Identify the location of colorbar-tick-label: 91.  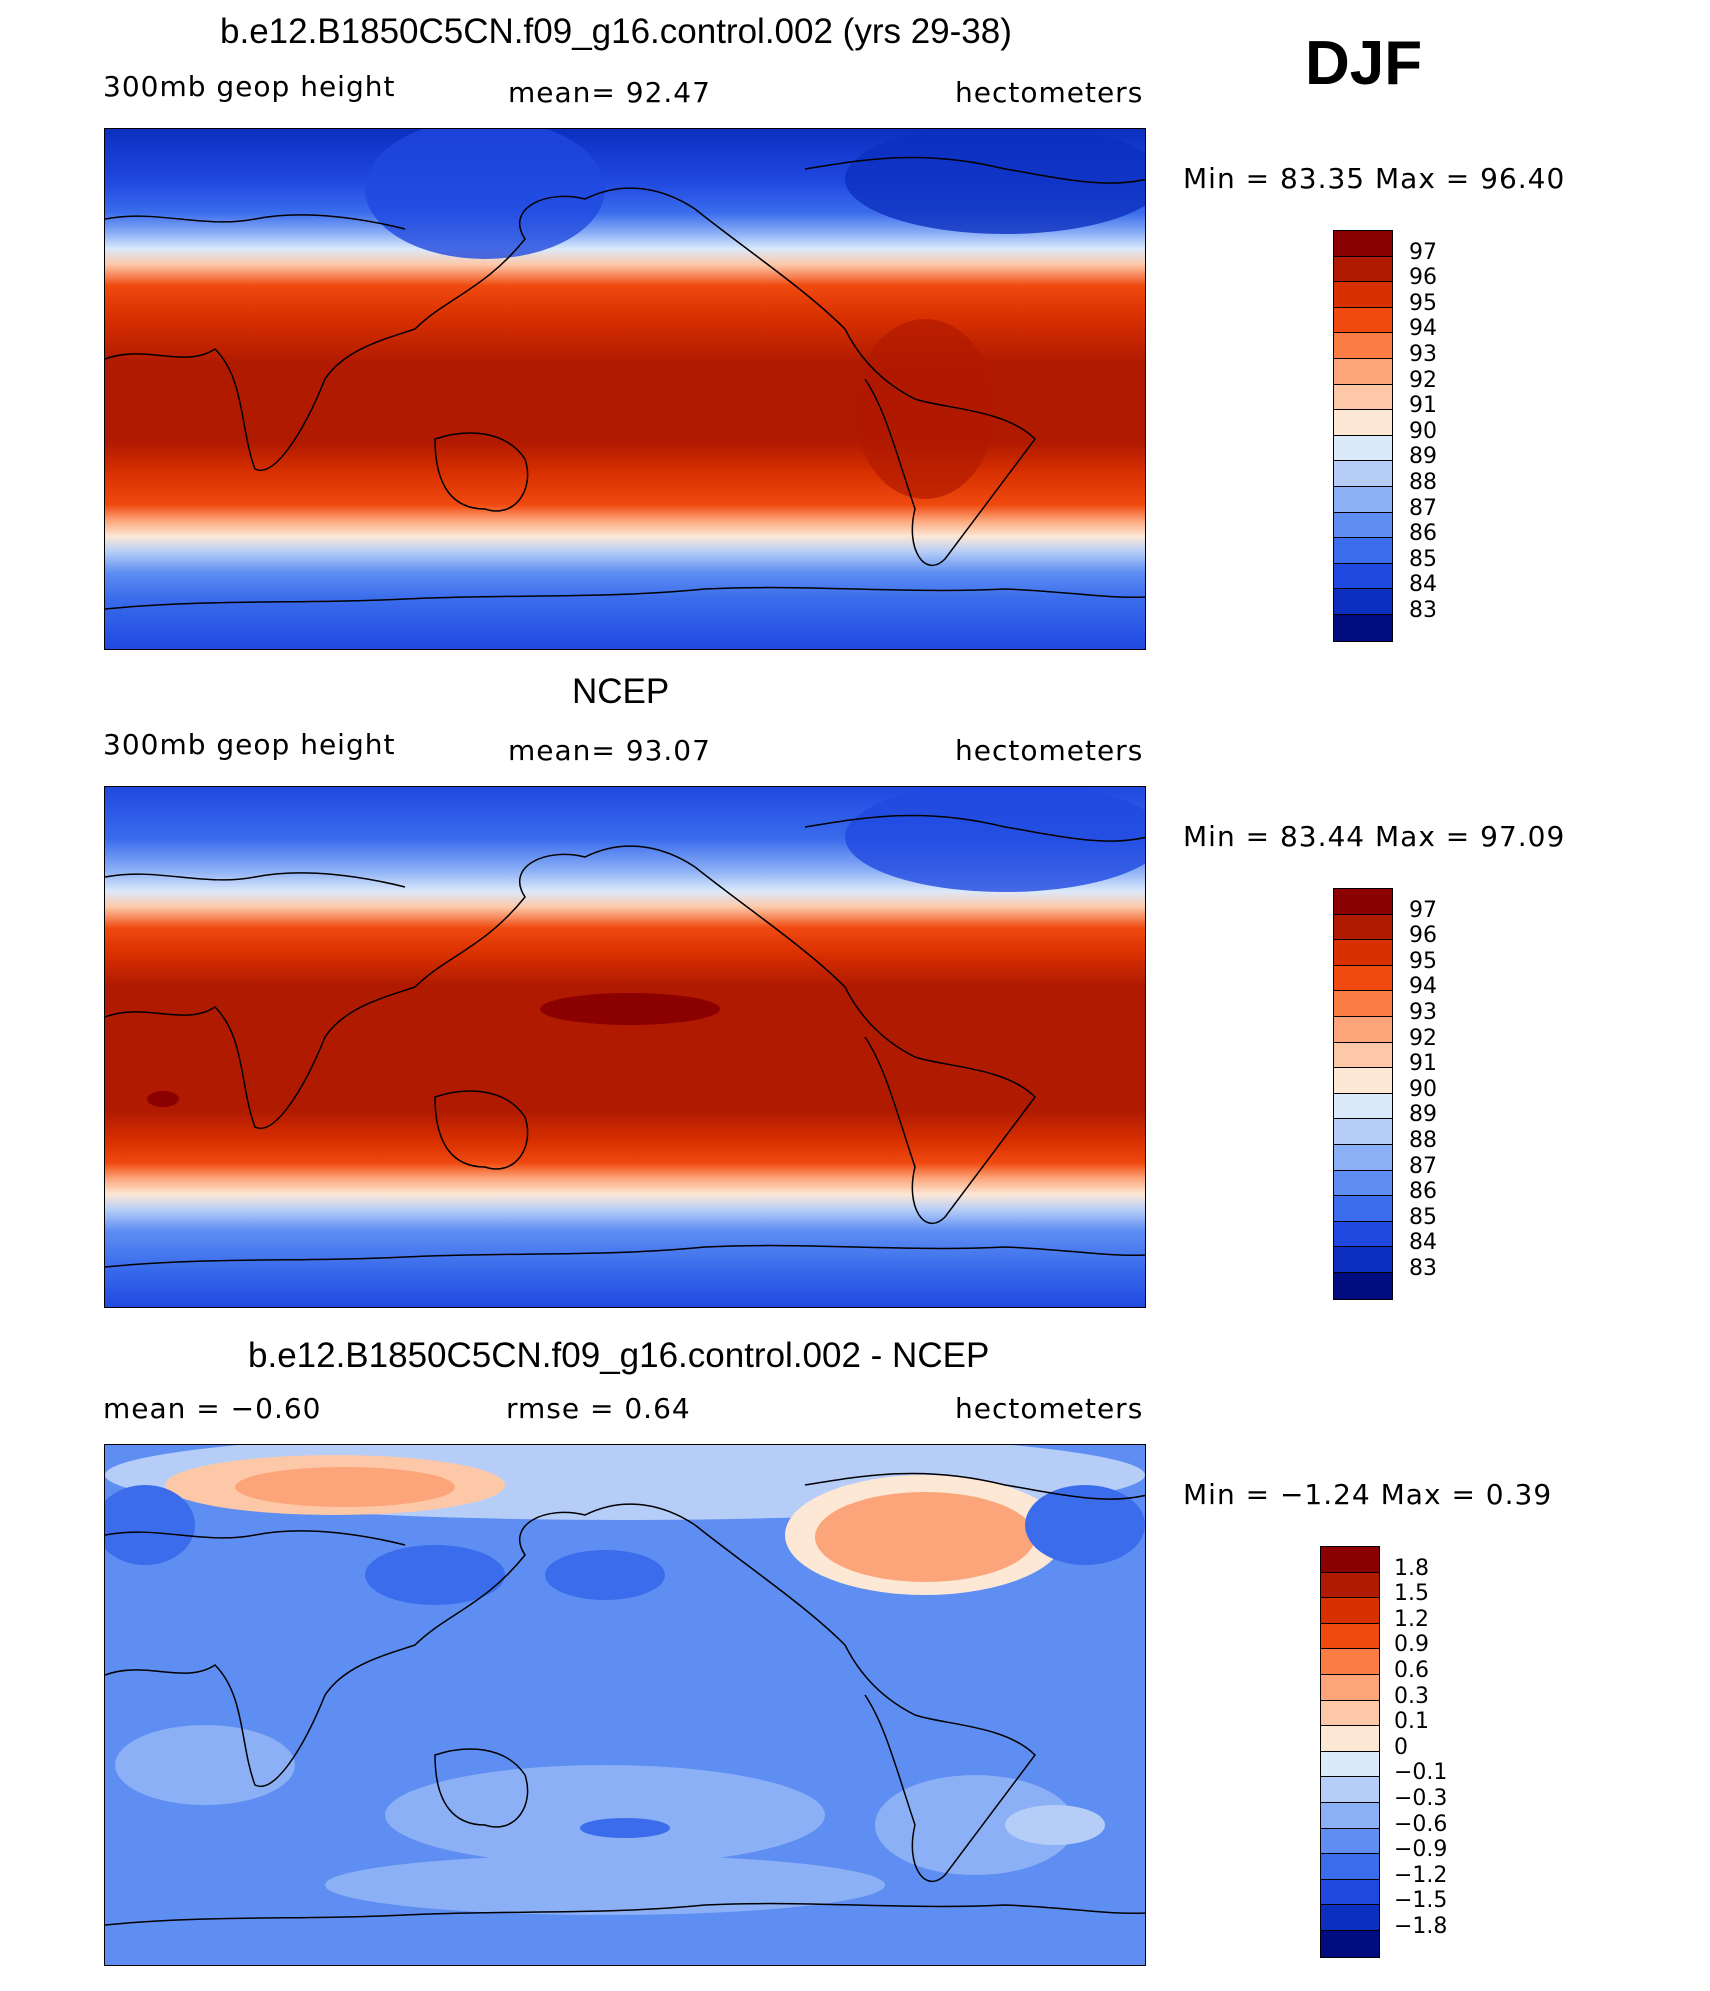
(1423, 406).